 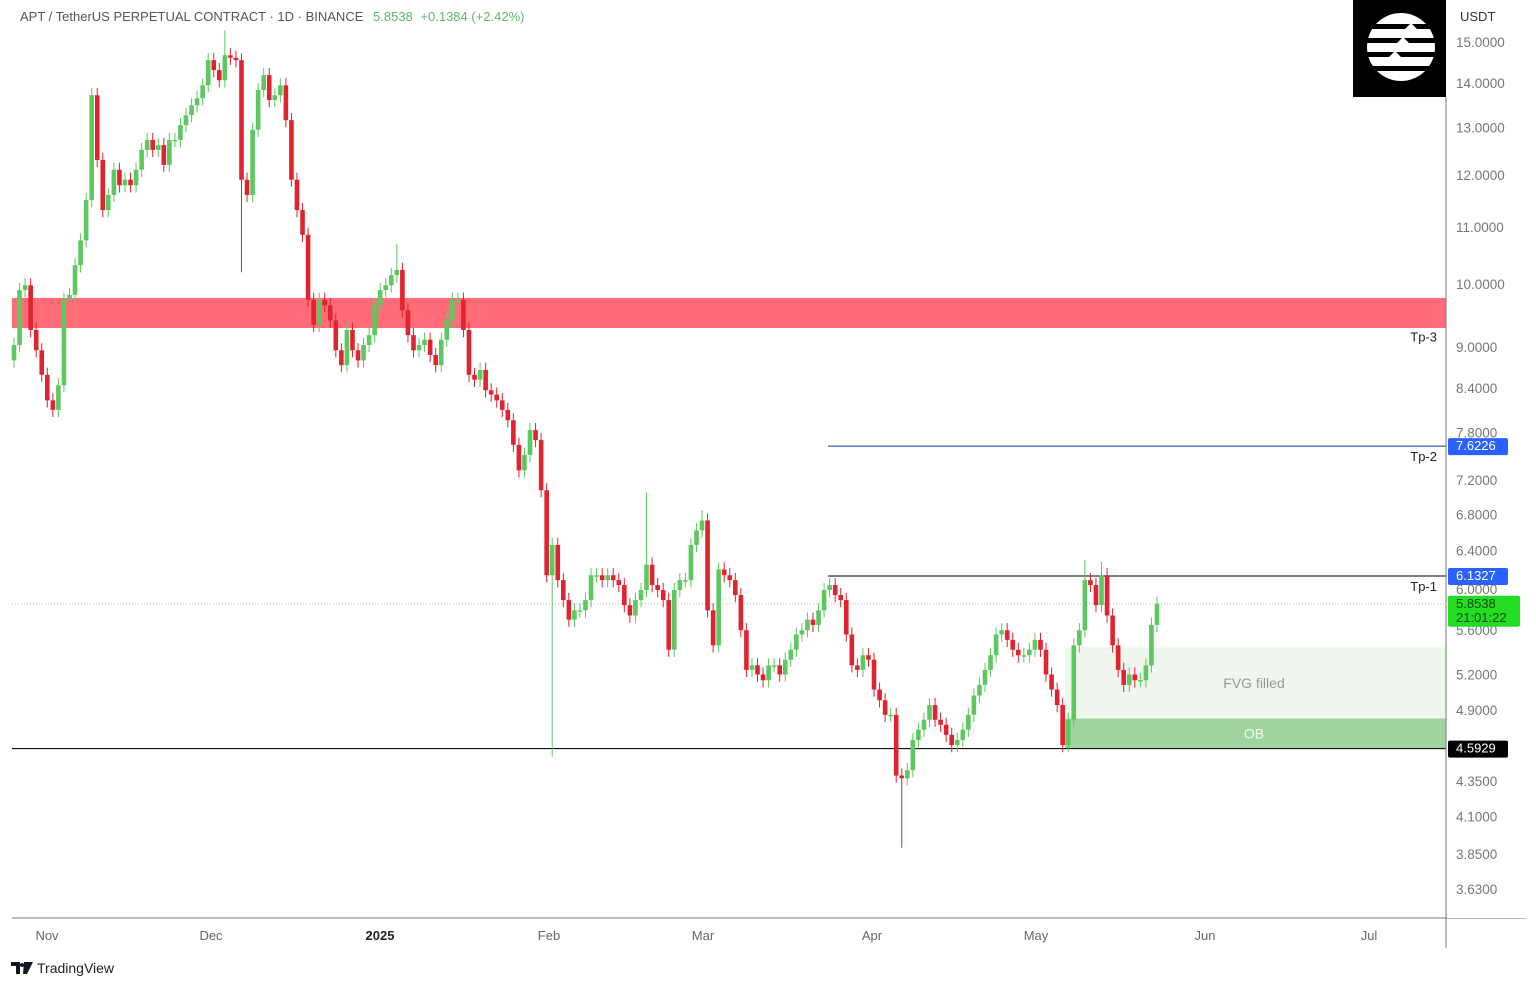 What do you see at coordinates (1476, 781) in the screenshot?
I see `y-tick-label: 4.3500` at bounding box center [1476, 781].